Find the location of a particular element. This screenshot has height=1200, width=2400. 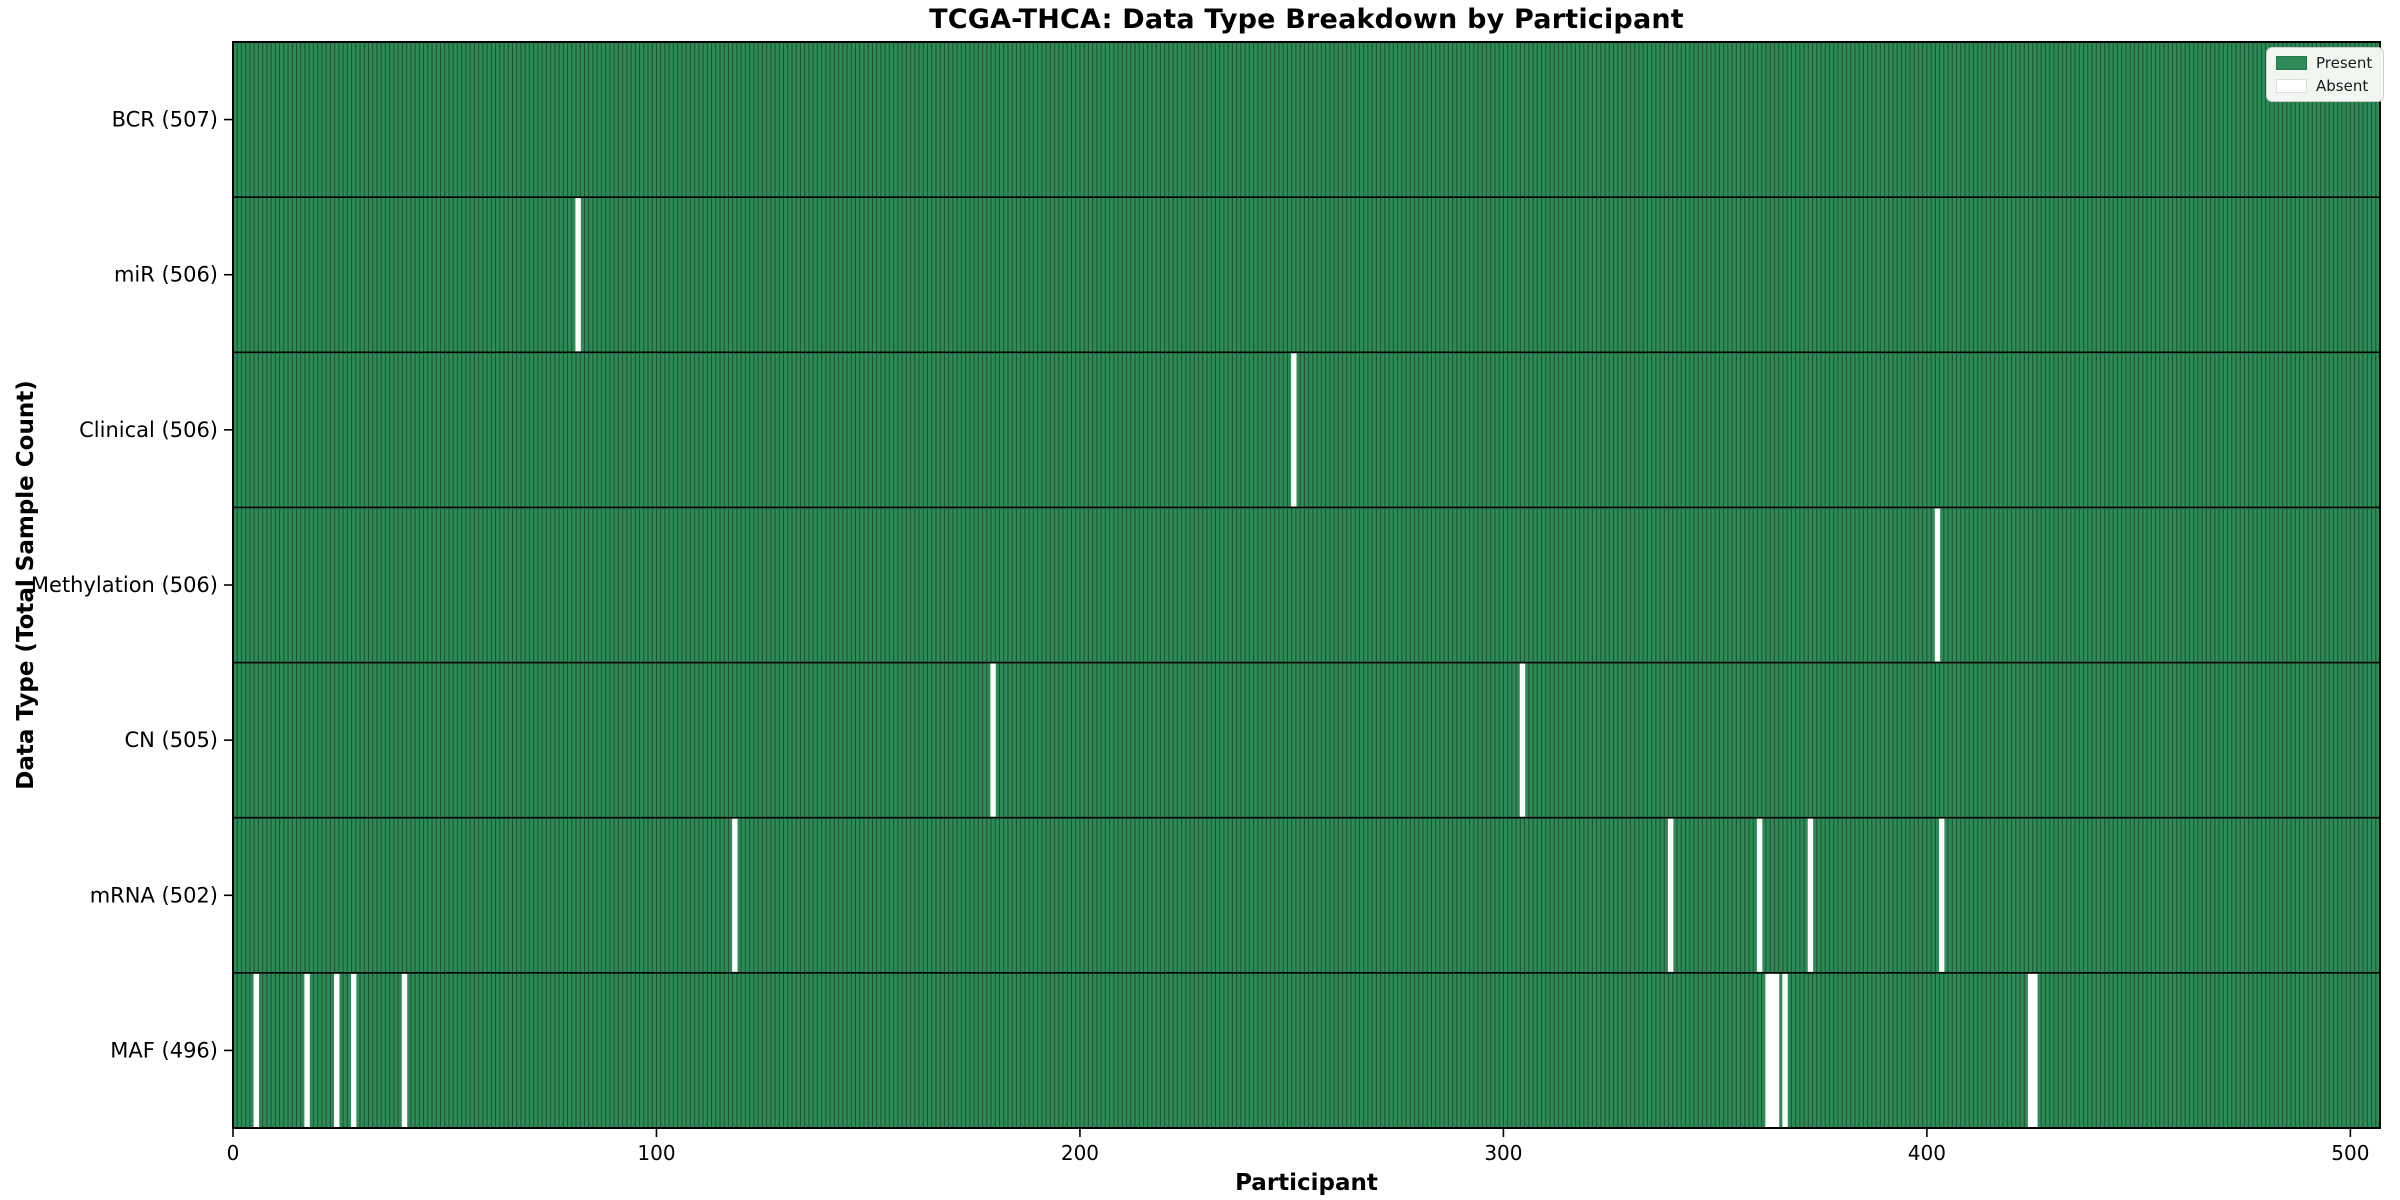

y-tick-label-mRNA: mRNA (502) is located at coordinates (154, 895).